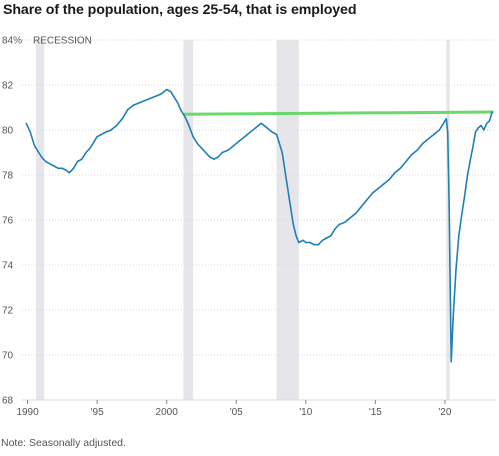 This screenshot has height=456, width=499. What do you see at coordinates (12, 41) in the screenshot?
I see `y-tick-label: 84%` at bounding box center [12, 41].